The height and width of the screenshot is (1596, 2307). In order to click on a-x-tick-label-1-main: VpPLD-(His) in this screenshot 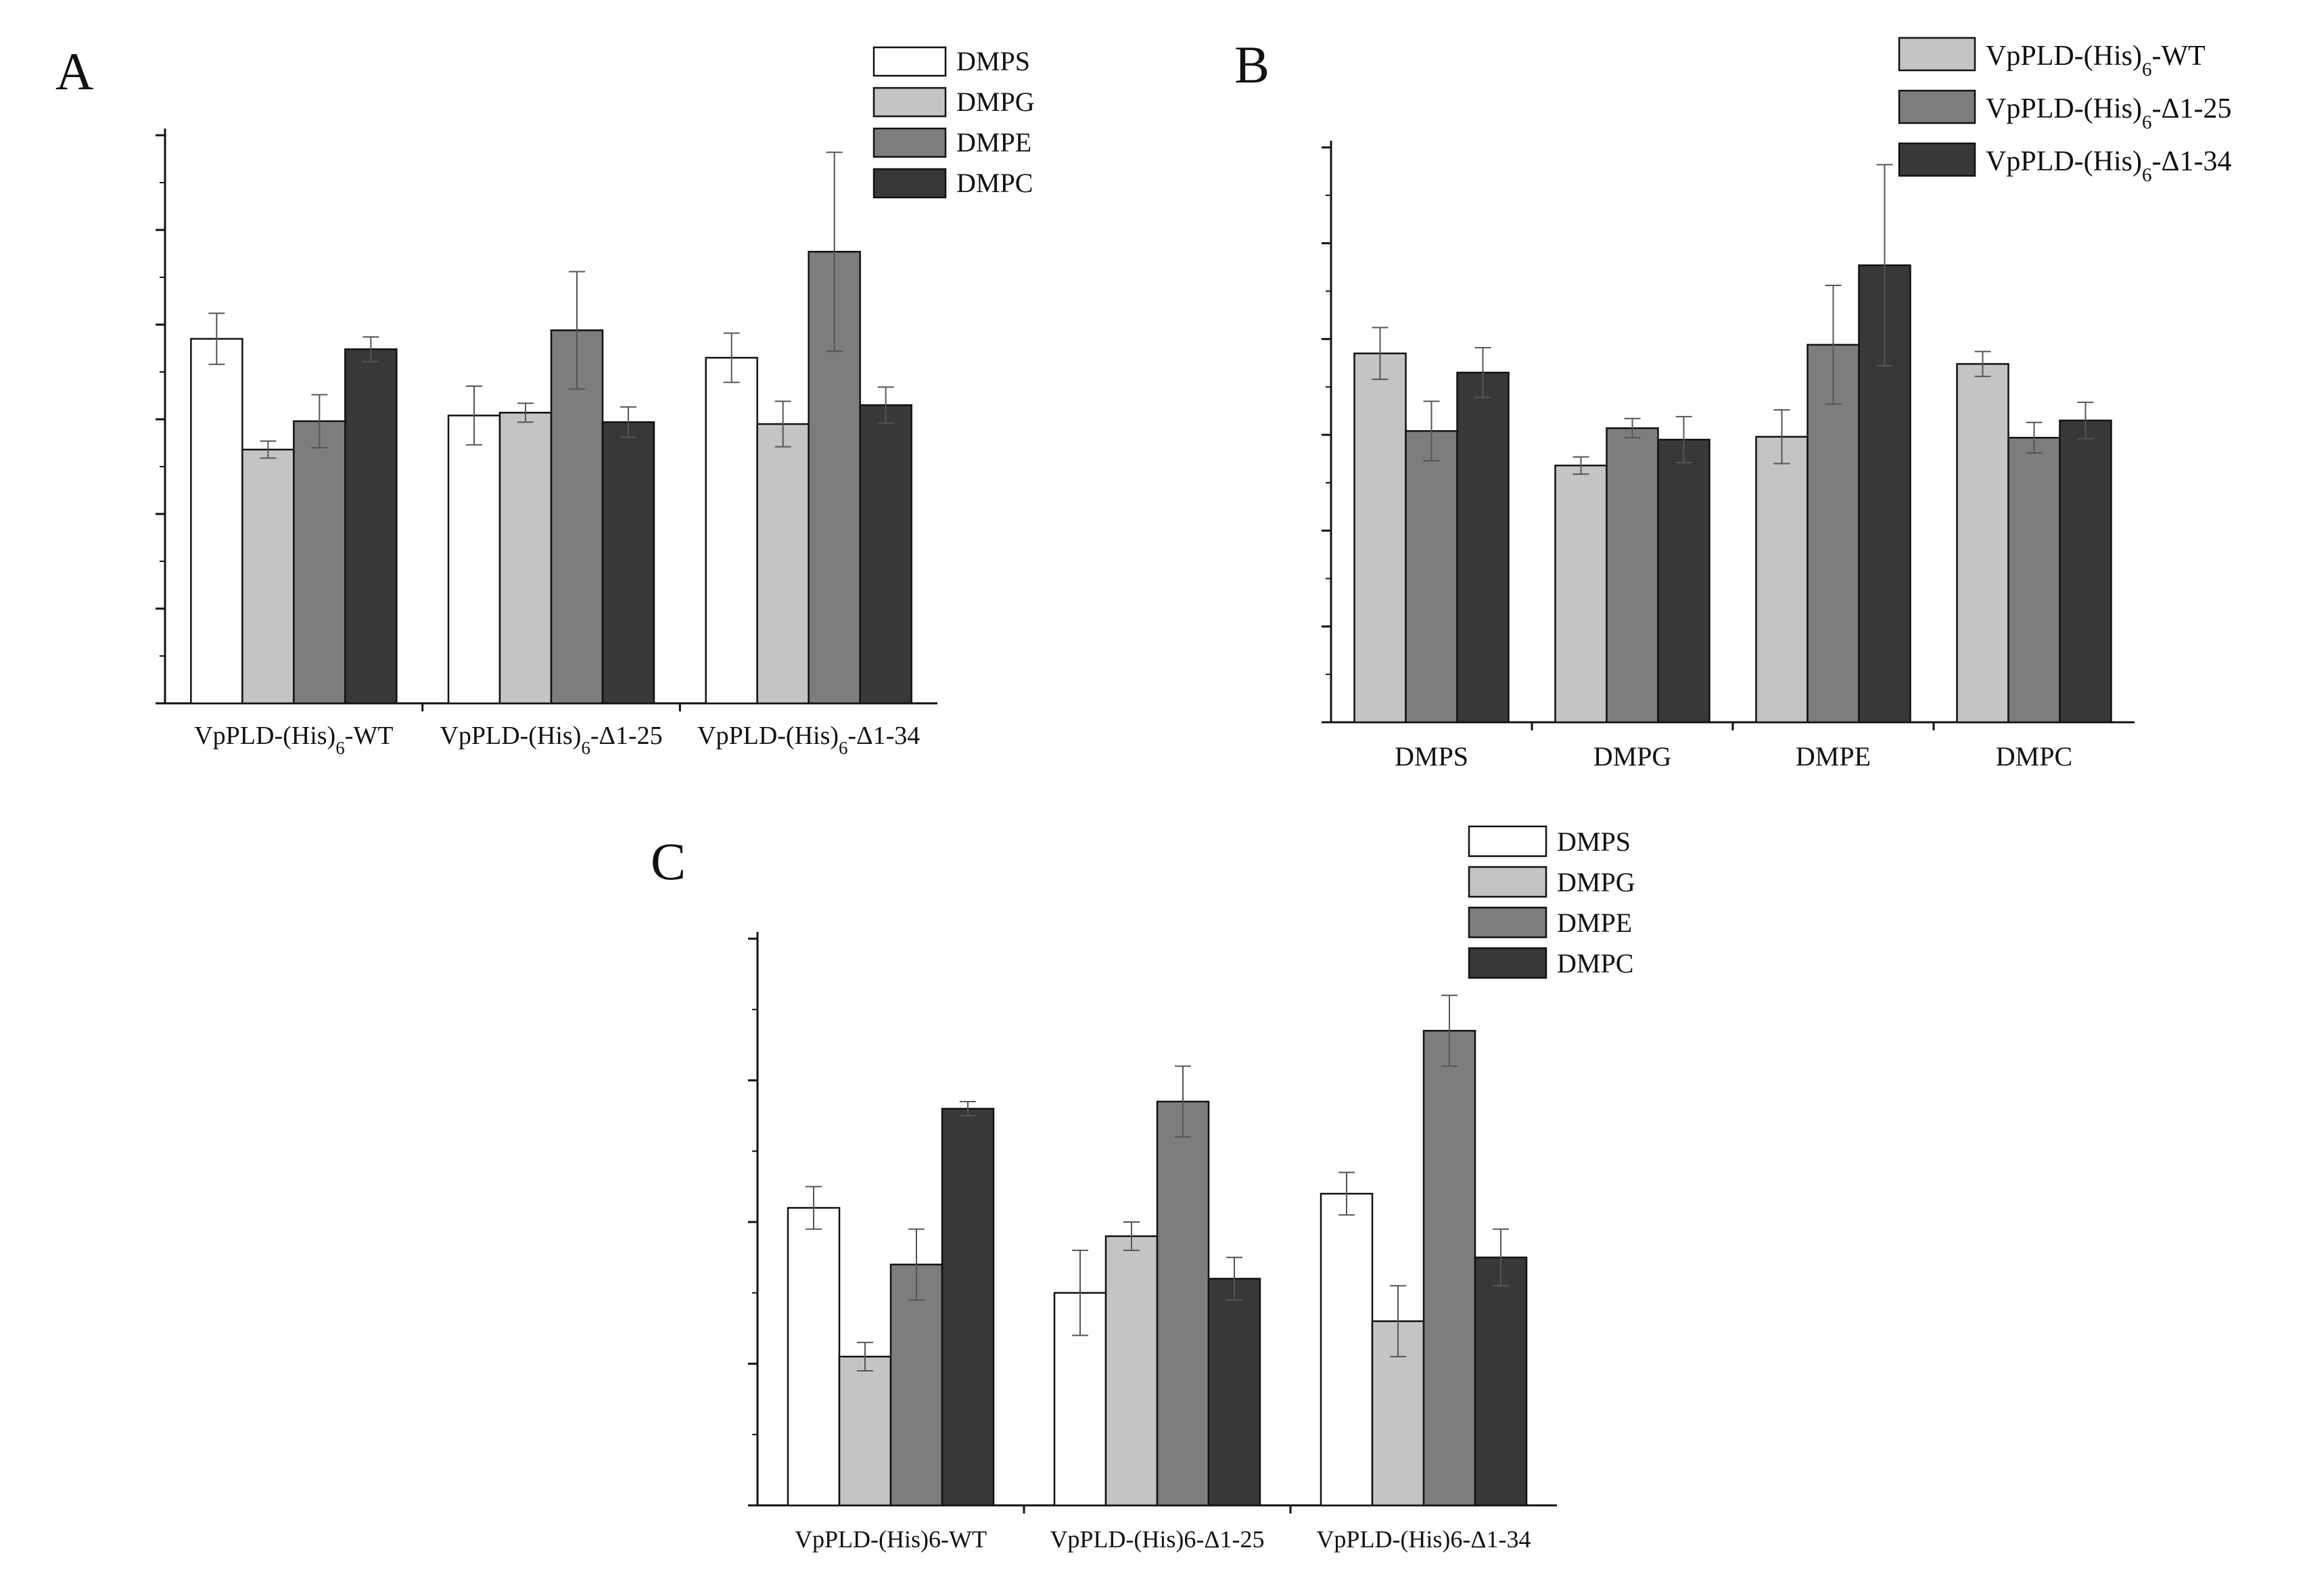, I will do `click(510, 736)`.